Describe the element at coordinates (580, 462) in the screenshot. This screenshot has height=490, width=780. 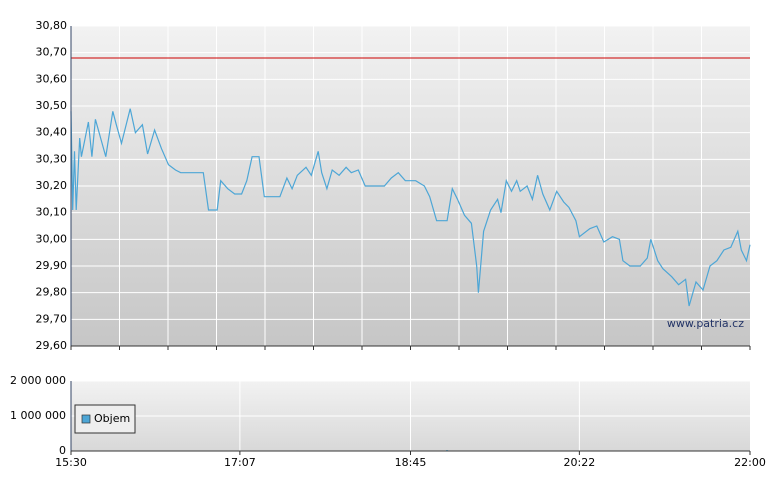
I see `x-tick-label: 20:22` at that location.